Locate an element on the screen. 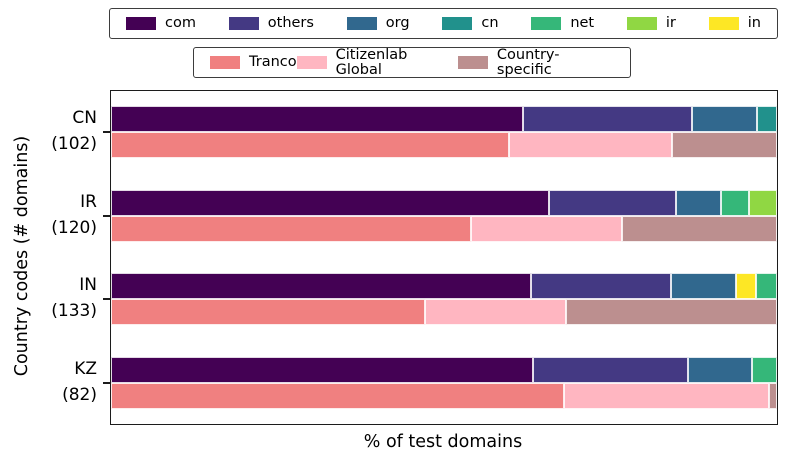 This screenshot has width=787, height=467. source-bar-IN is located at coordinates (444, 312).